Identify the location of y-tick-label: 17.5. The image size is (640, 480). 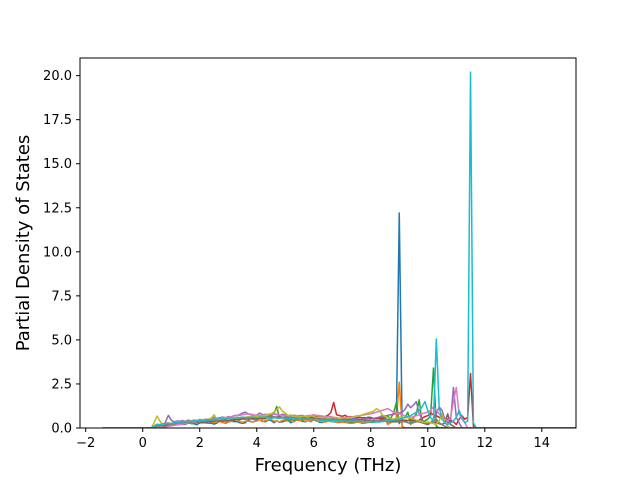
(57, 120).